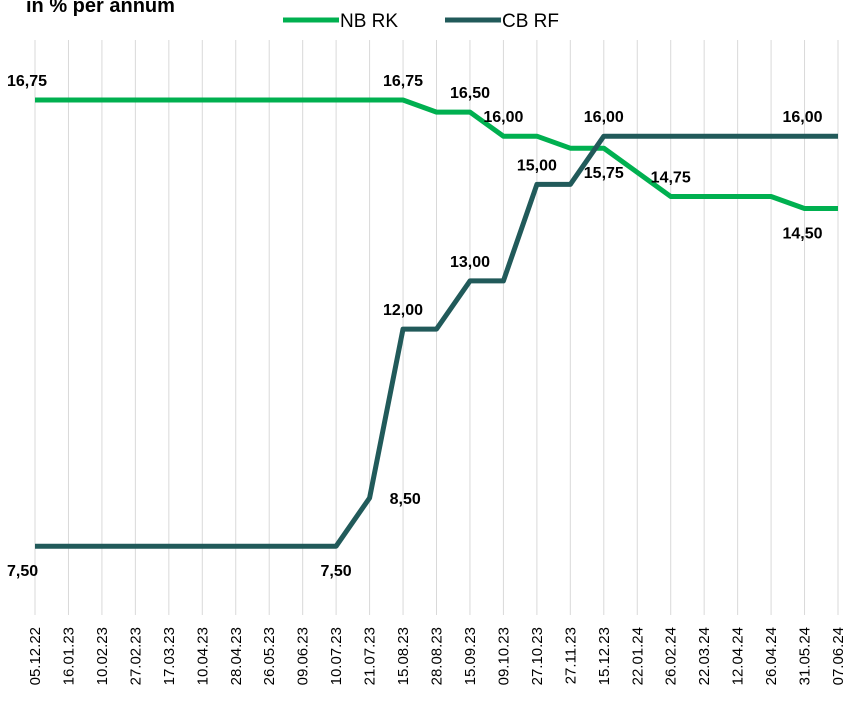 This screenshot has width=853, height=703. I want to click on x-tick-label: 10.04.23, so click(202, 656).